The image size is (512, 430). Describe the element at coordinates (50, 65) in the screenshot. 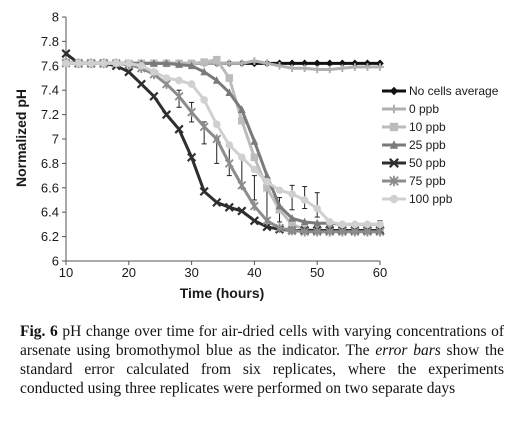

I see `y-tick-label: 7.6` at that location.